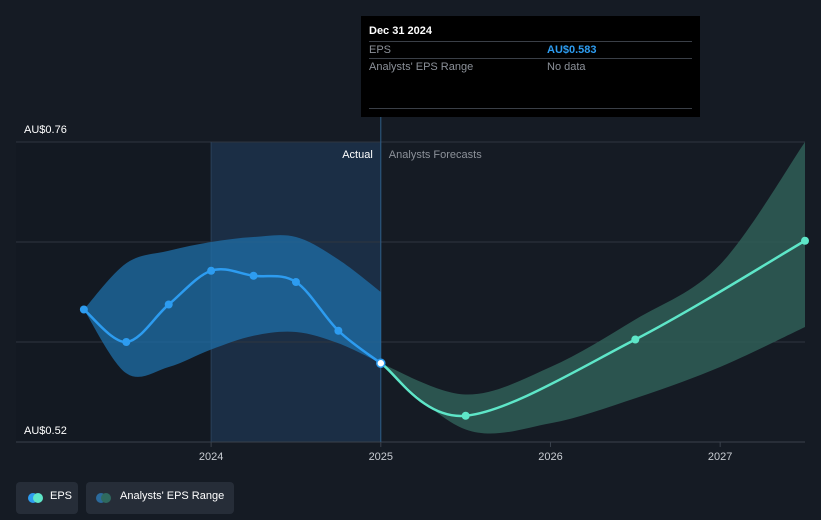 This screenshot has width=821, height=520. Describe the element at coordinates (357, 155) in the screenshot. I see `actual-label: Actual` at that location.